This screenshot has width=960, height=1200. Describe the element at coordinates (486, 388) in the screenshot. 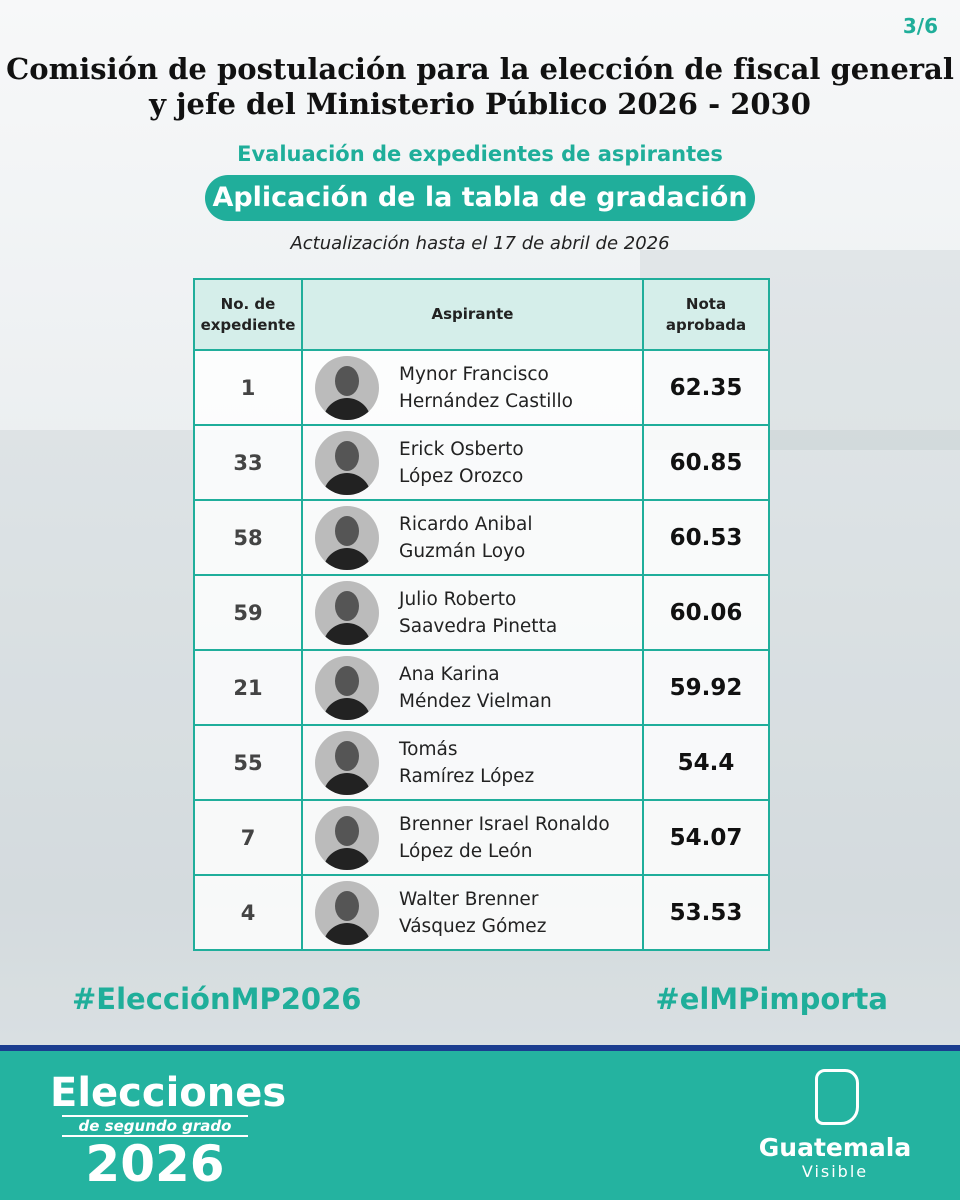

I see `candidate-name: Mynor Francisco Hernández Castillo` at that location.